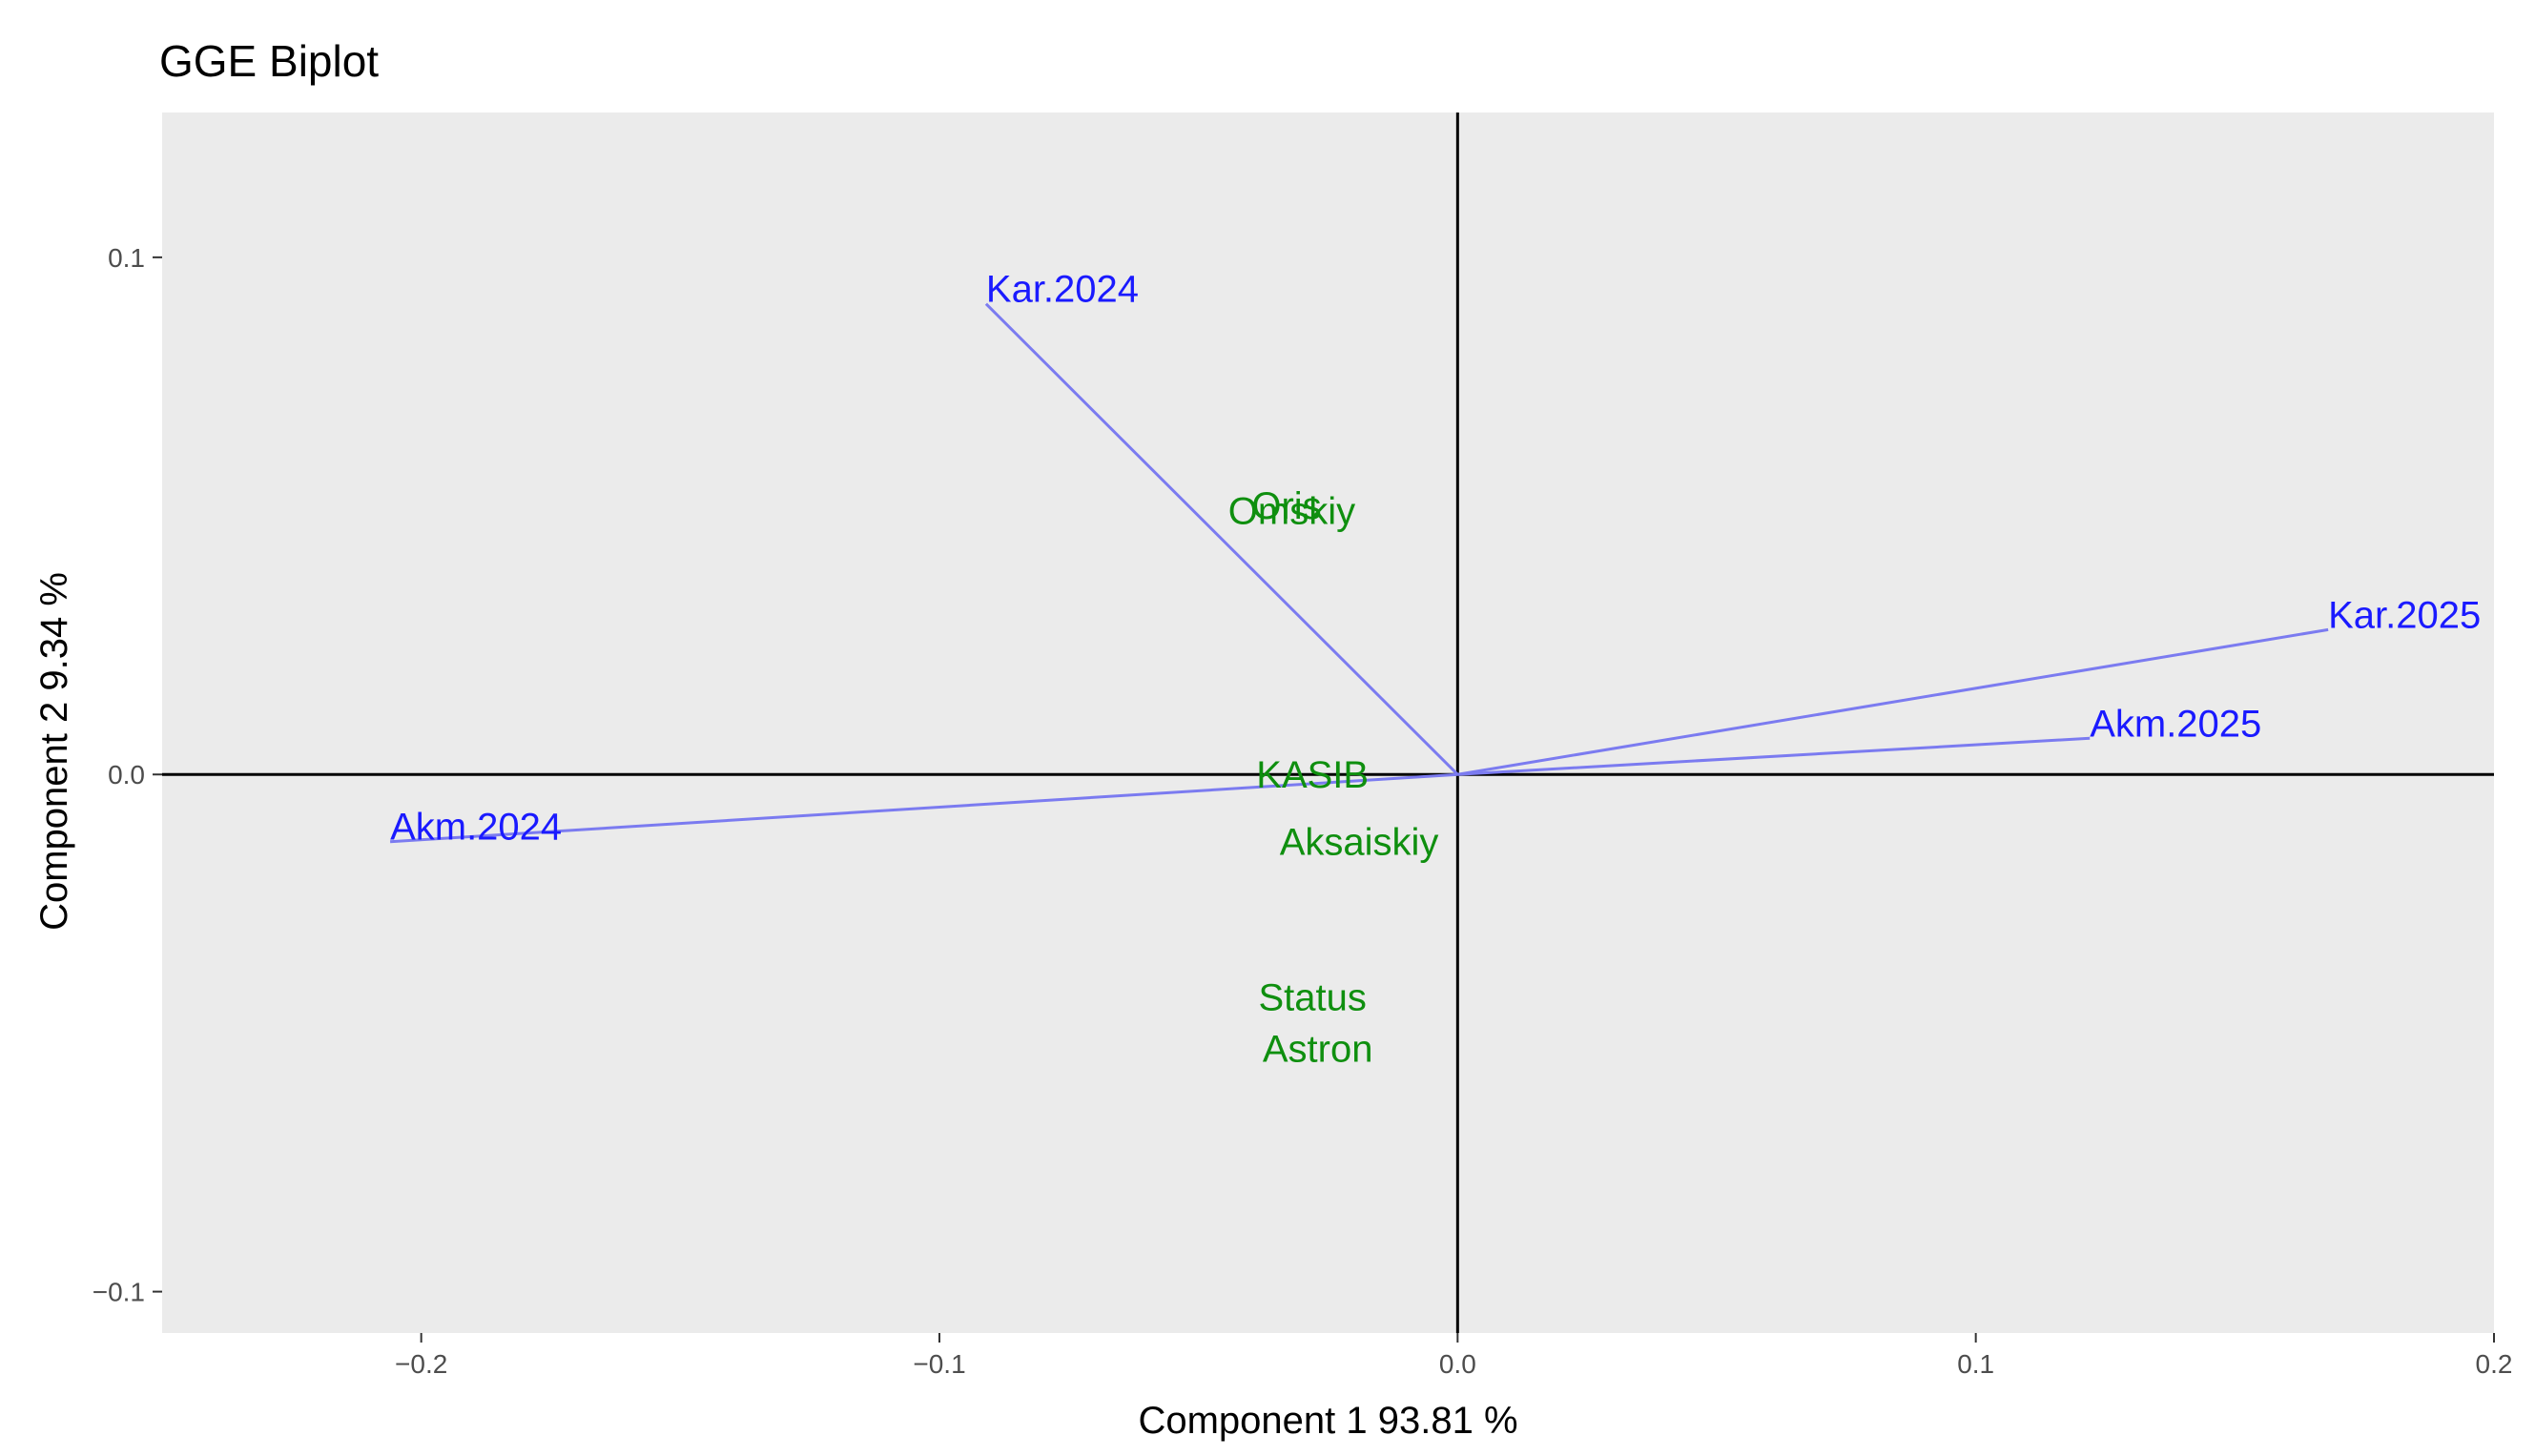  I want to click on y-tick-label: −0.1, so click(119, 1292).